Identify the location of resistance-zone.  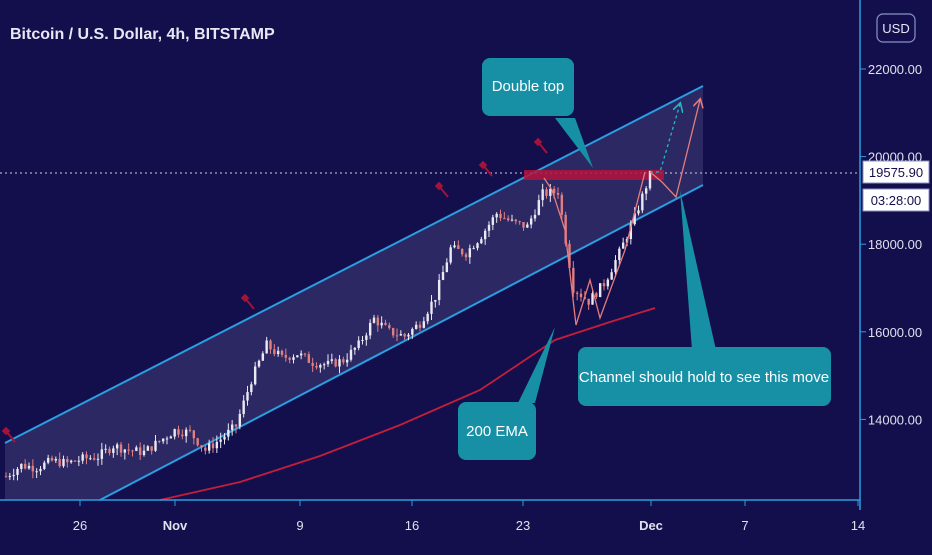
(594, 175).